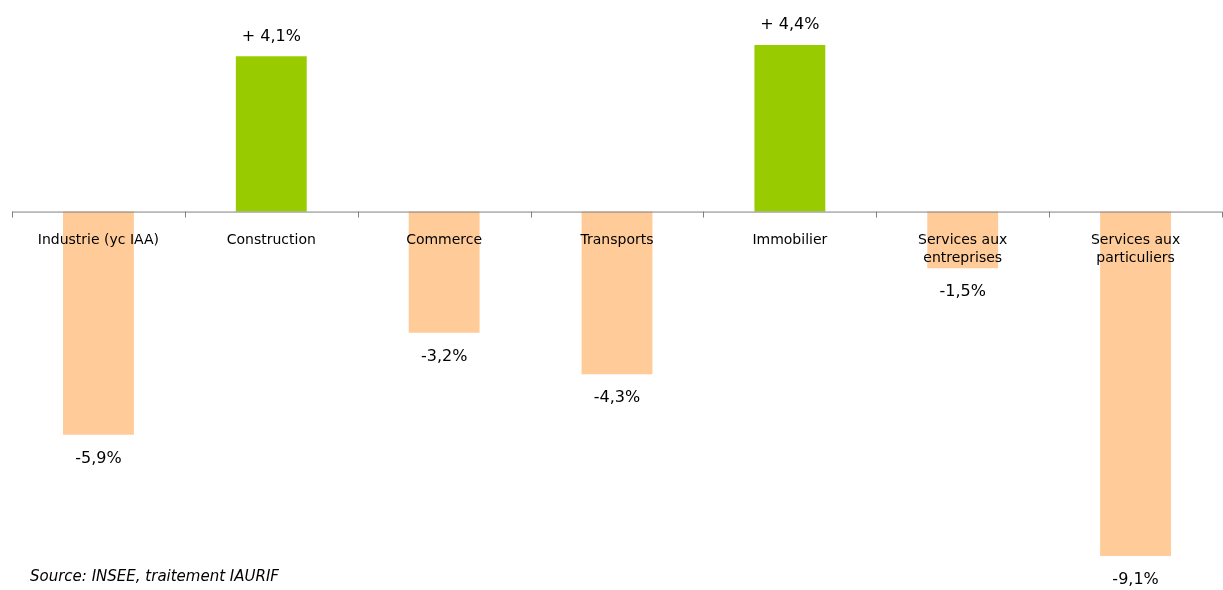 The image size is (1223, 590). Describe the element at coordinates (444, 355) in the screenshot. I see `data-label: -3,2%` at that location.